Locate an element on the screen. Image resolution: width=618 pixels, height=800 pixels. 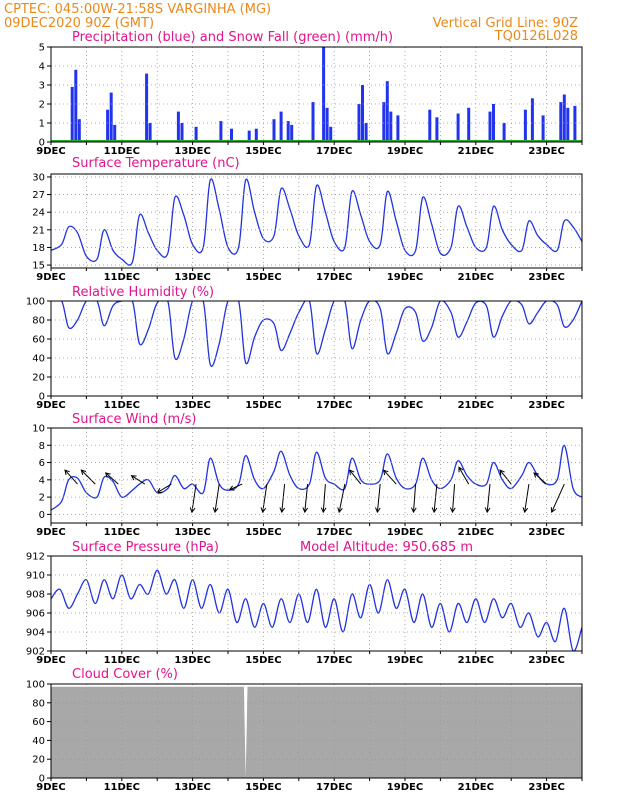
wind-title: Surface Wind (m/s) is located at coordinates (134, 419).